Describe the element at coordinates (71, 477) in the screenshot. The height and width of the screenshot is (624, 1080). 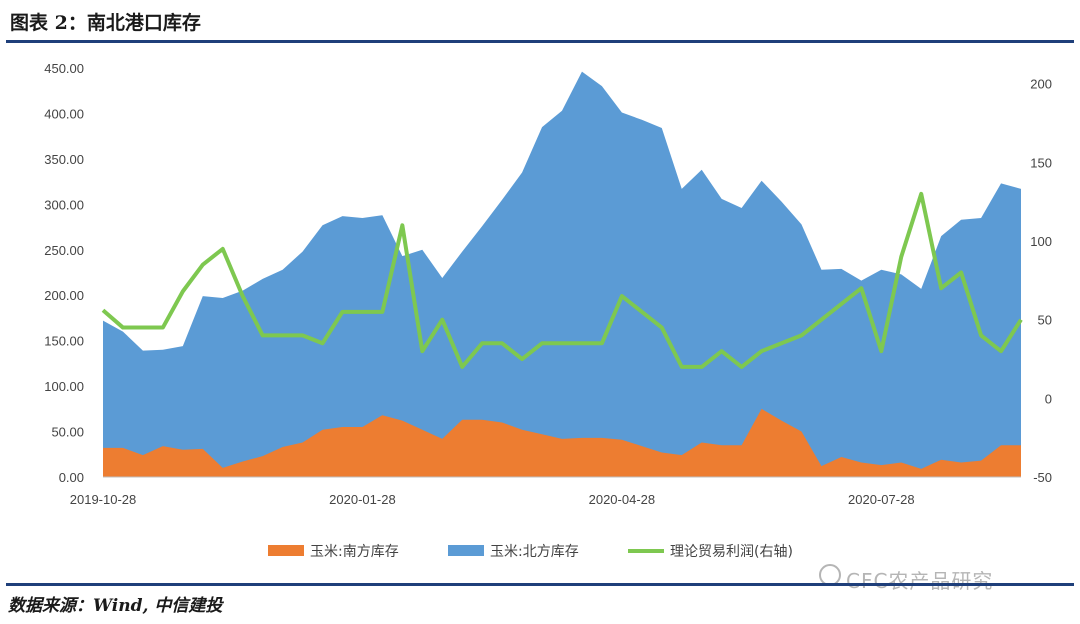
I see `y-left-tick-label: 0.00` at that location.